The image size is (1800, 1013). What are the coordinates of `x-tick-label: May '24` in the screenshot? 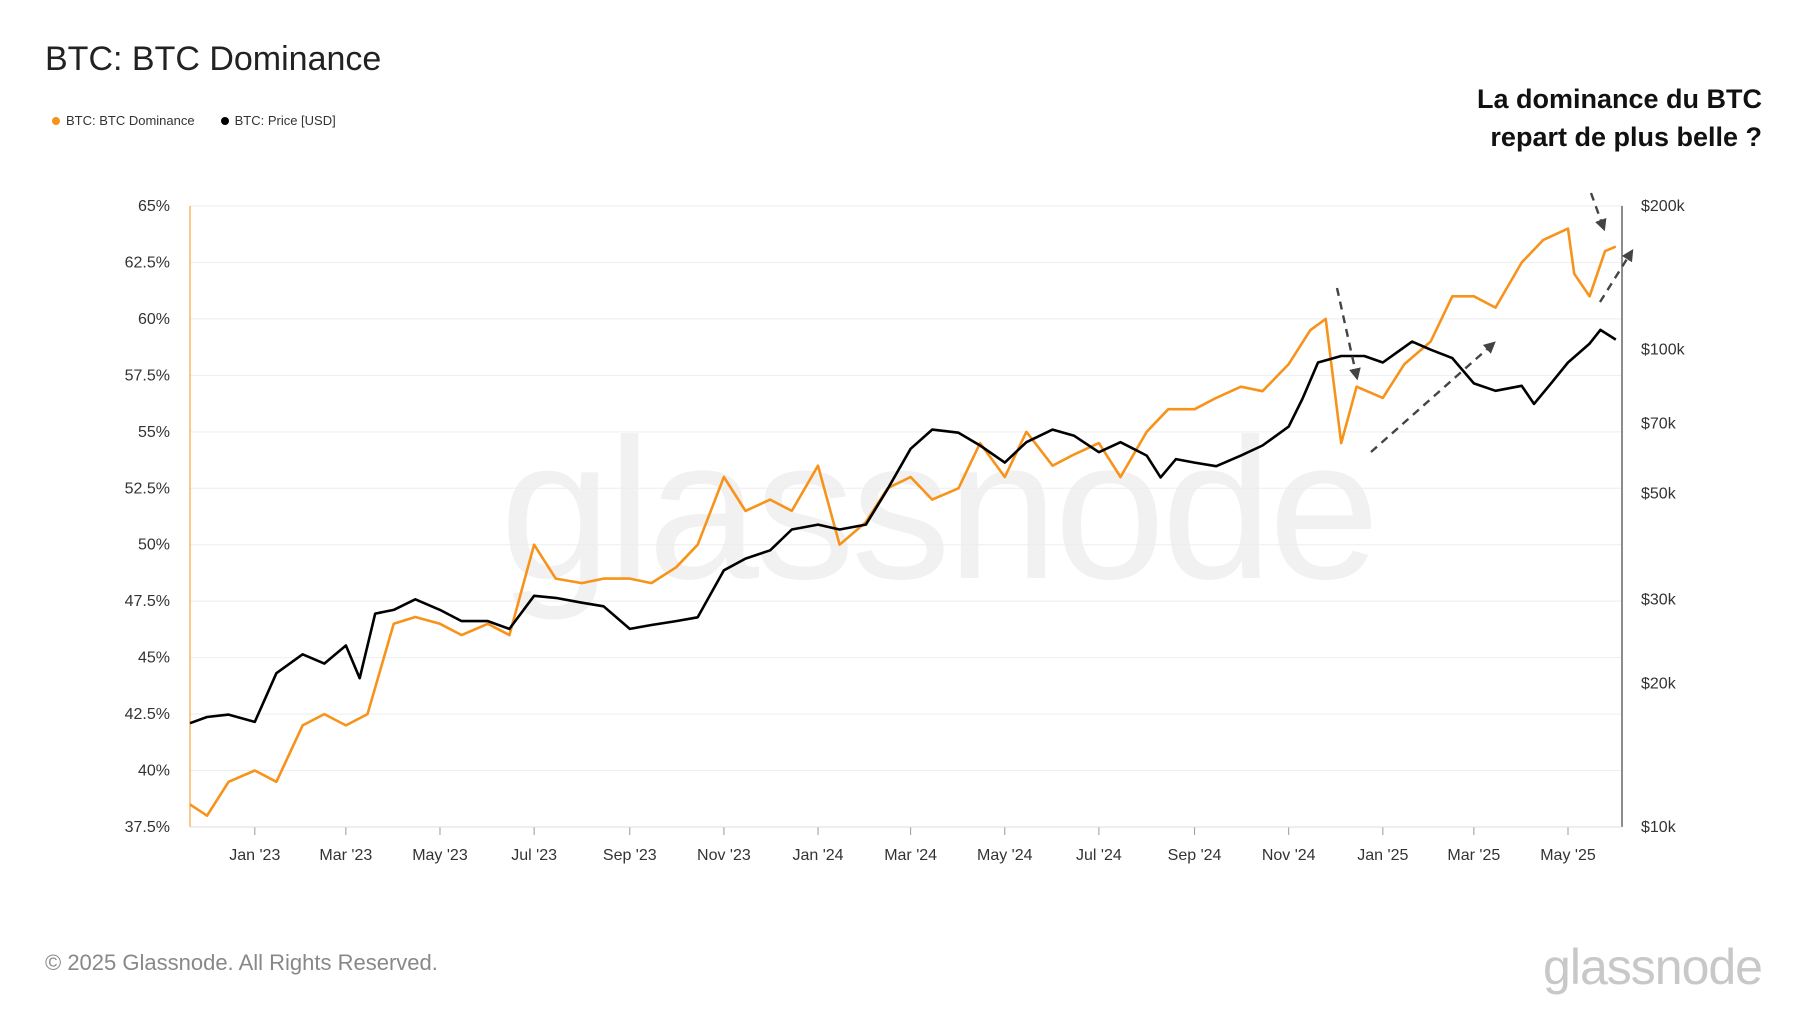 It's located at (1005, 855).